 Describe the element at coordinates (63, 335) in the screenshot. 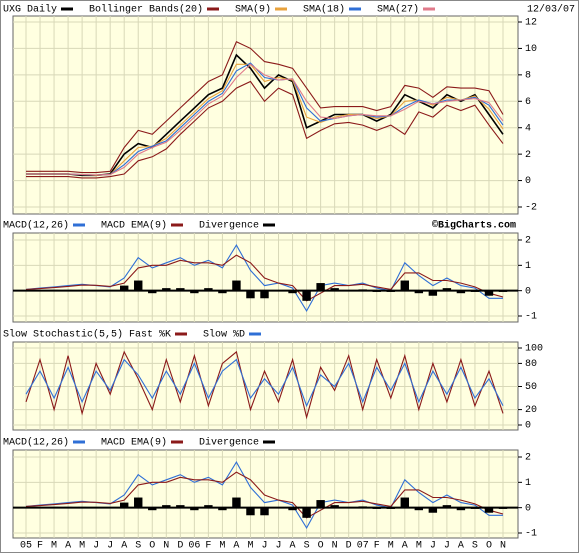

I see `panel-title: Slow Stochastic(5,5)` at that location.